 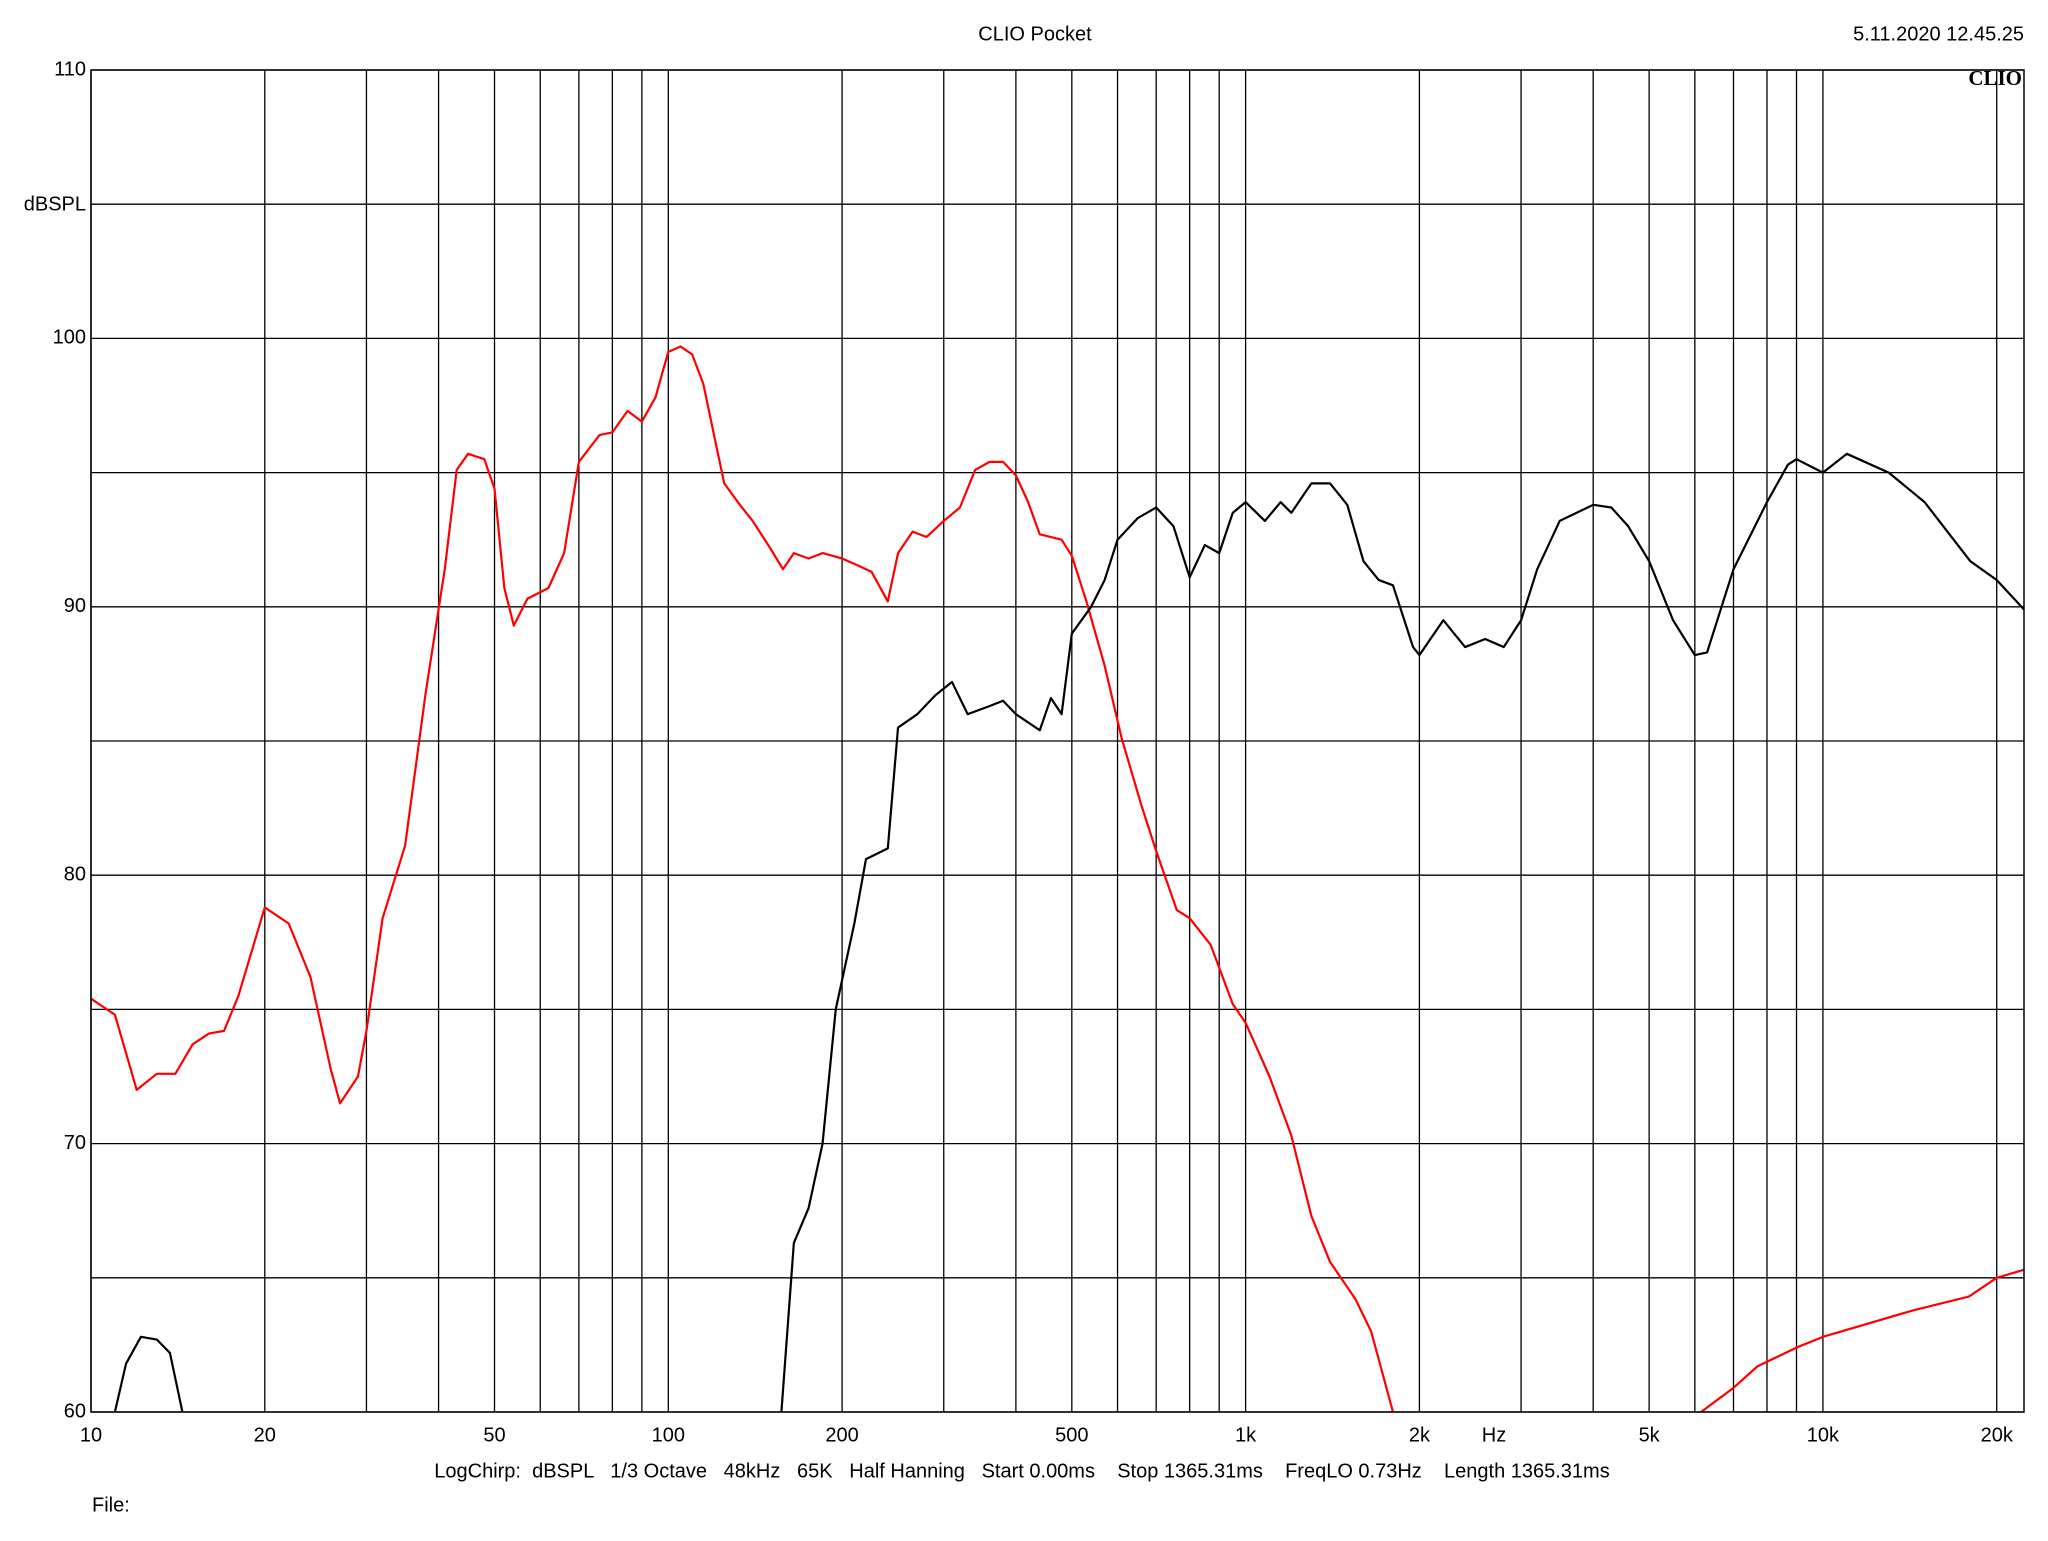 I want to click on y-tick-label: 80, so click(x=75, y=874).